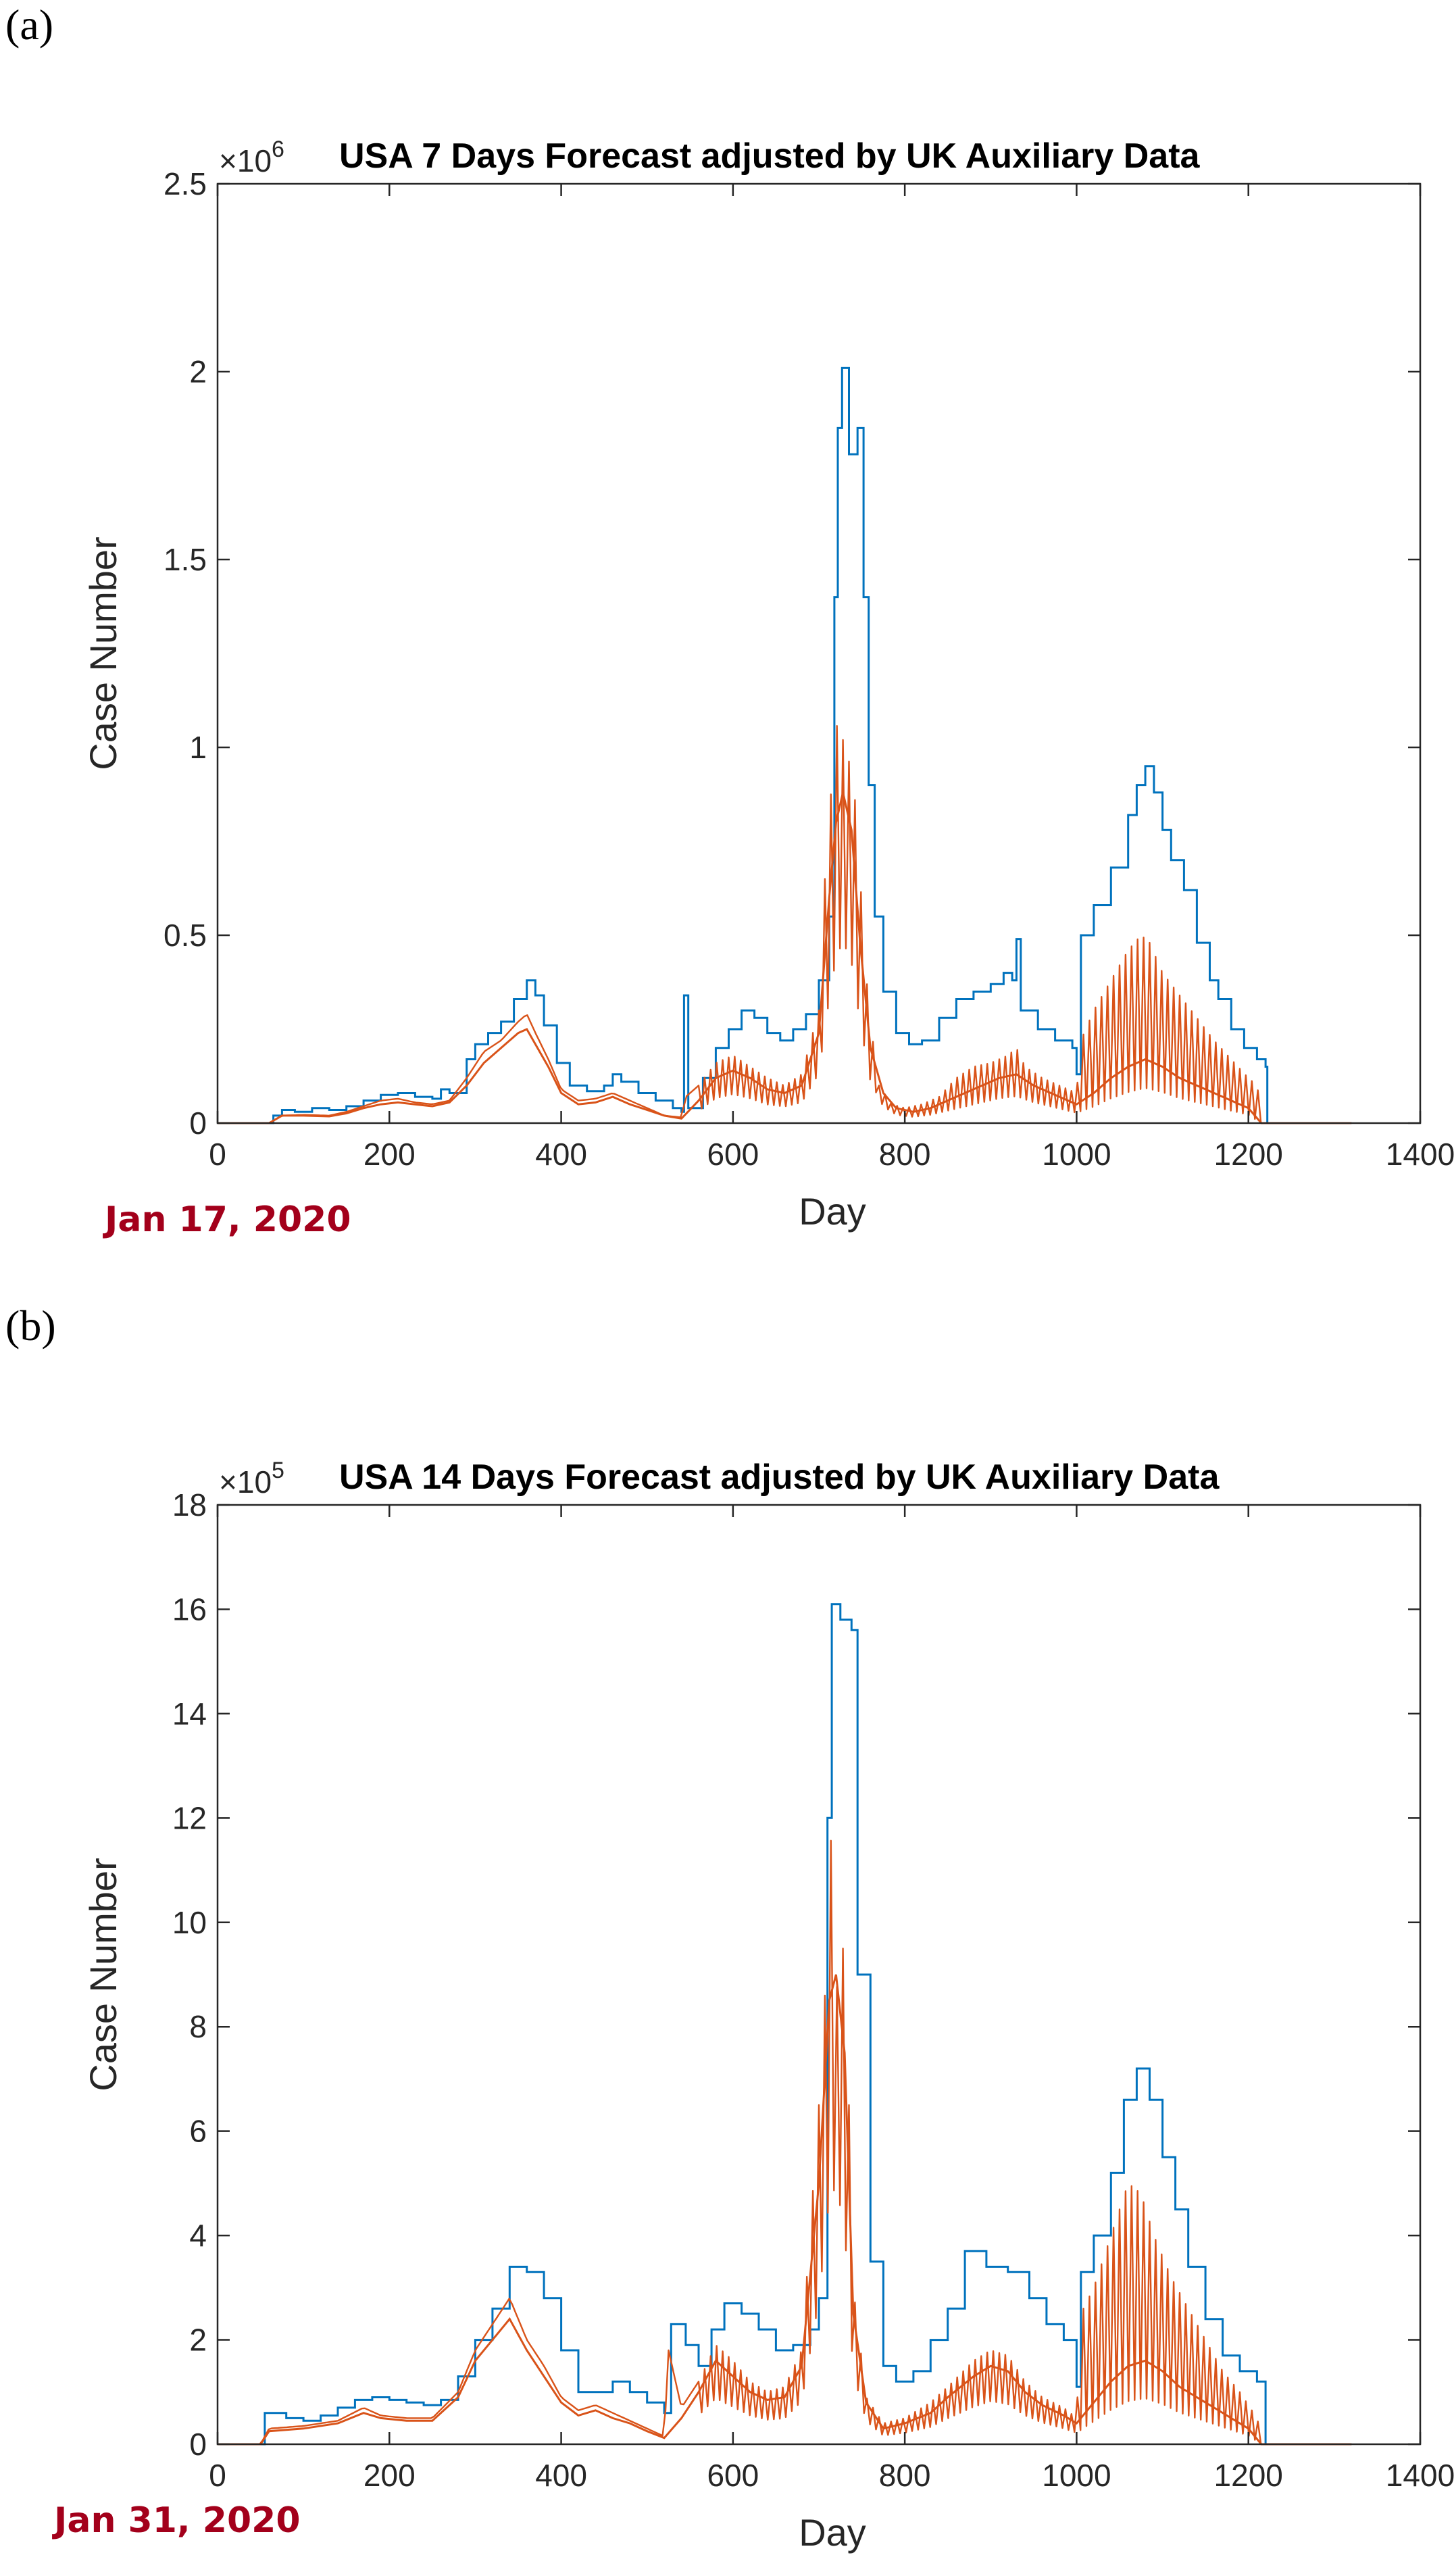 The image size is (1454, 2576). I want to click on y-tick-label: 12, so click(189, 1818).